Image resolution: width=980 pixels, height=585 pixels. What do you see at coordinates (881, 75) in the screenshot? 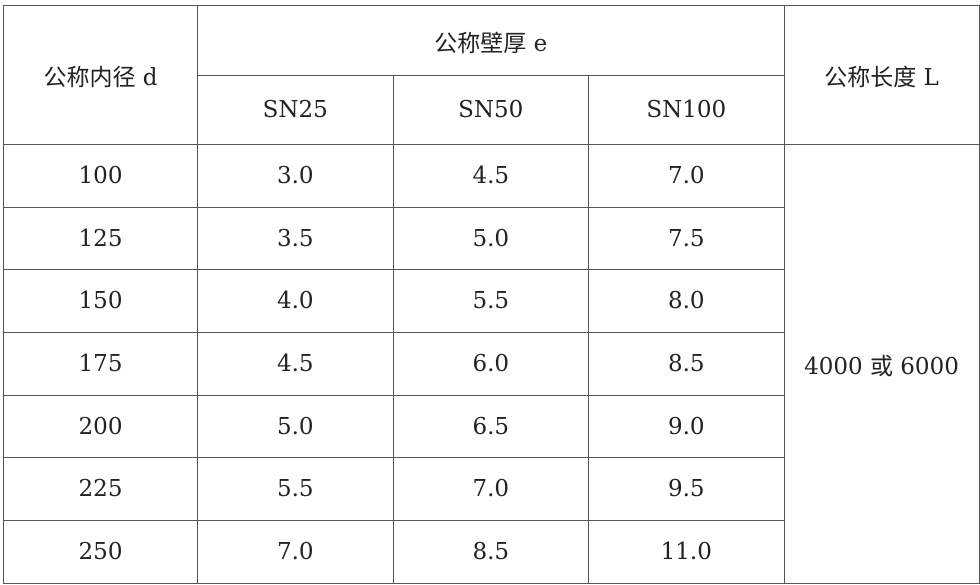
I see `header-length: 公称长度 L` at bounding box center [881, 75].